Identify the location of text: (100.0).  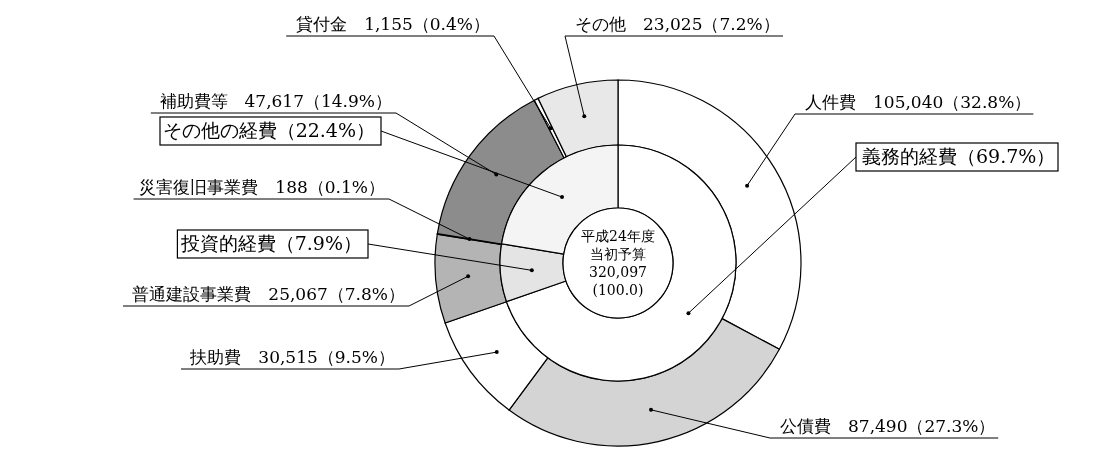
(618, 290).